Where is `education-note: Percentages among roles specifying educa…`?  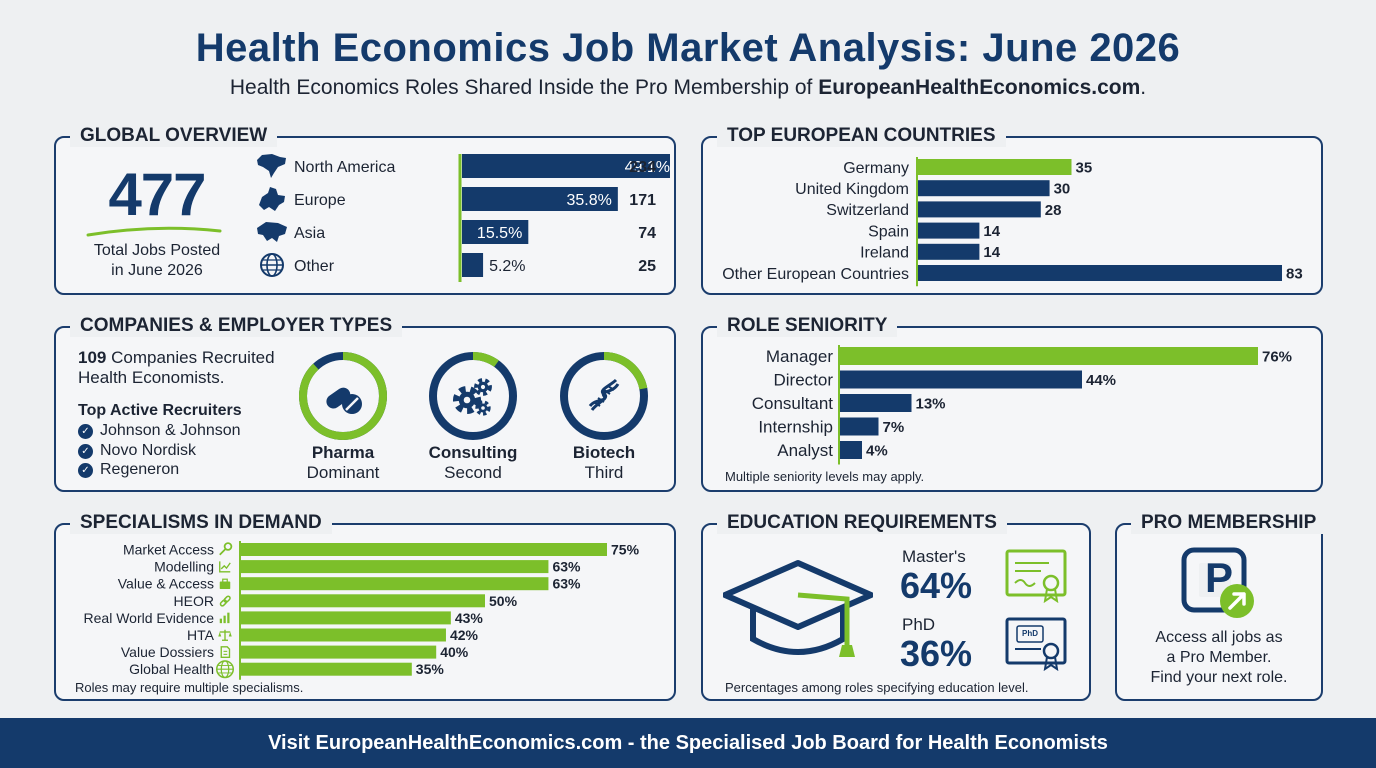 education-note: Percentages among roles specifying educa… is located at coordinates (877, 687).